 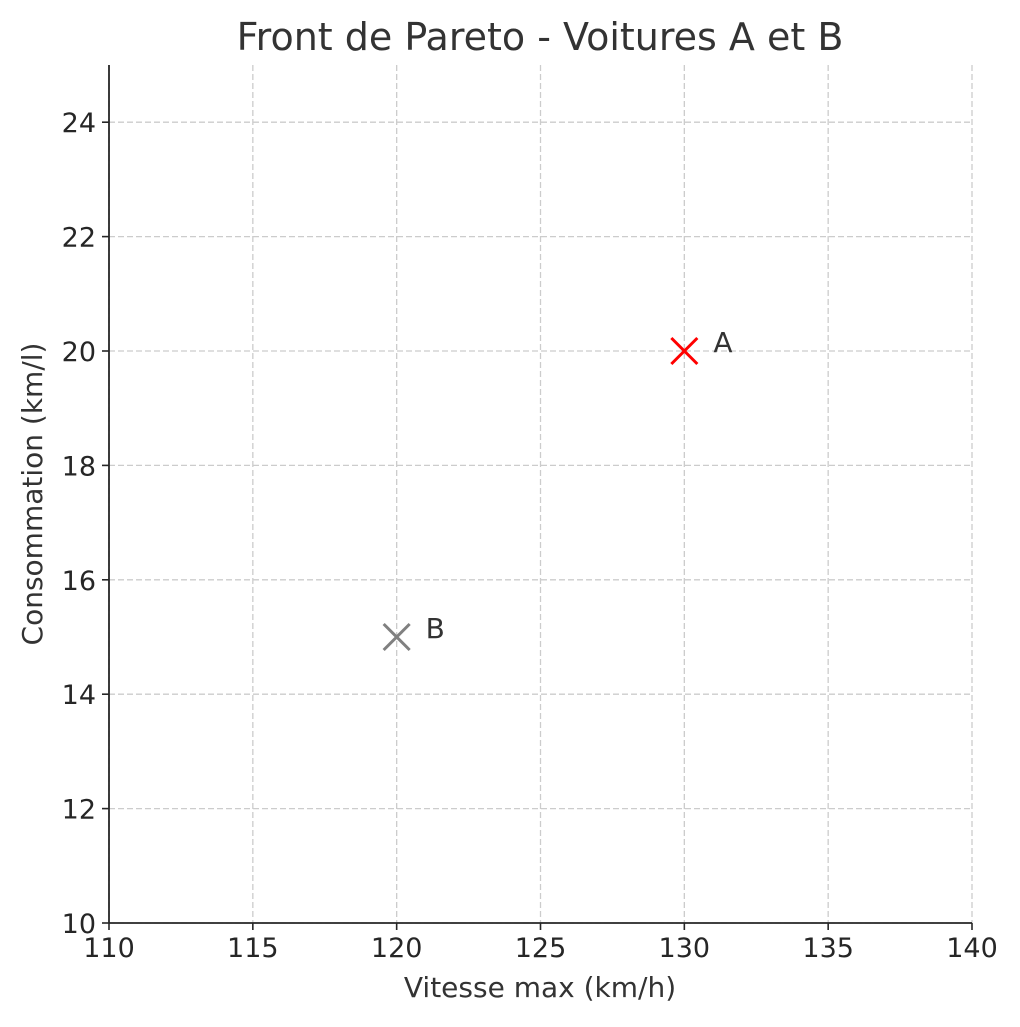 I want to click on x-tick-label: 115, so click(x=253, y=948).